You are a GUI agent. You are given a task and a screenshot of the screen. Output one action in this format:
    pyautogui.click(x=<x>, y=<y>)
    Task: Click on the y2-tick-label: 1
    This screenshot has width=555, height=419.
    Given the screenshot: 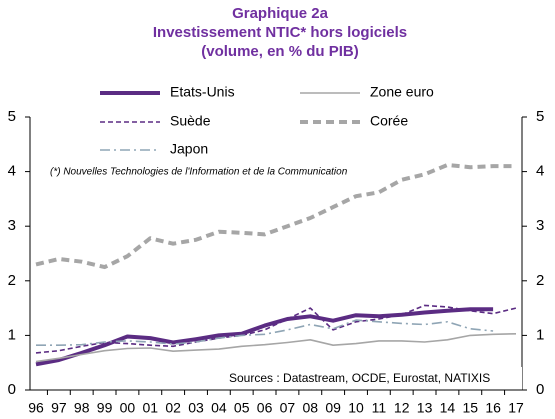 What is the action you would take?
    pyautogui.click(x=540, y=334)
    